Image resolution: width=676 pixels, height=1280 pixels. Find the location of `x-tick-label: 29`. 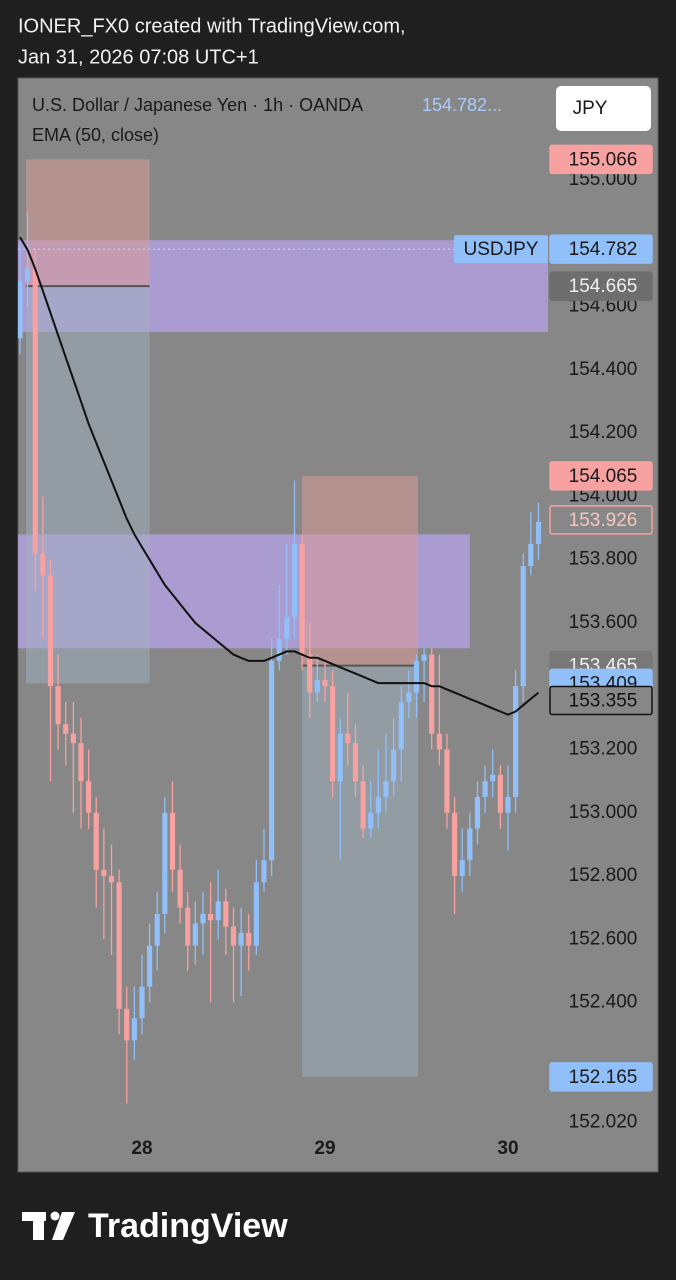

x-tick-label: 29 is located at coordinates (324, 1148).